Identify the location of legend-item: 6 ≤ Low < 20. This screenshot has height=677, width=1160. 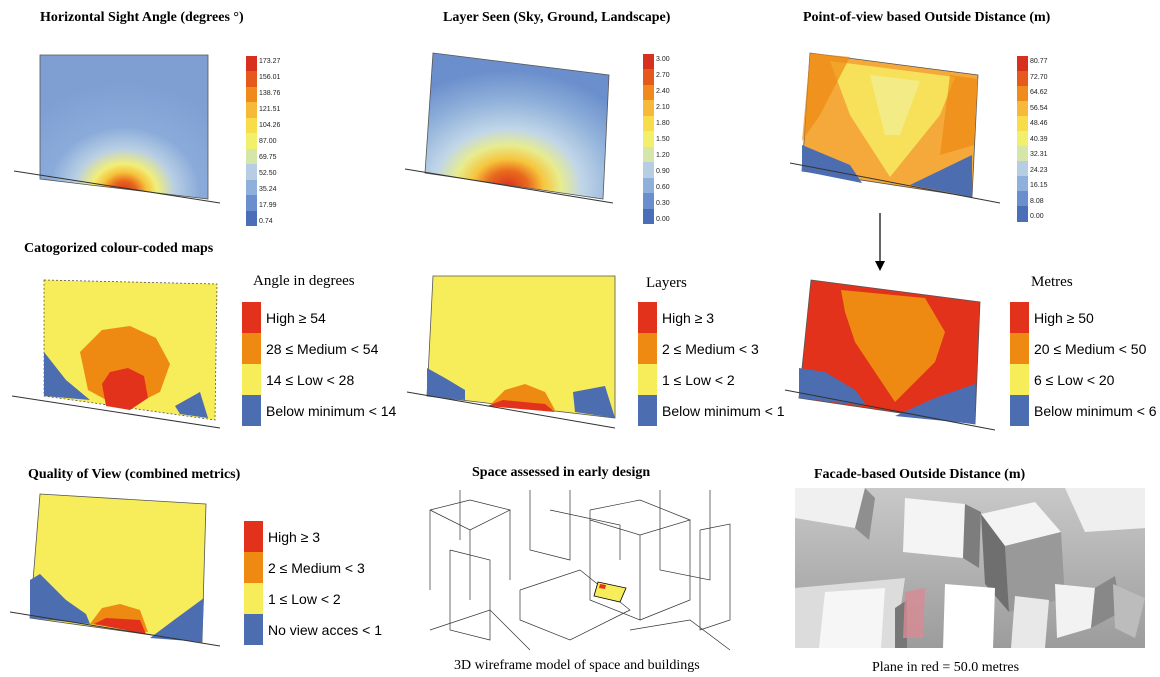
(1062, 379).